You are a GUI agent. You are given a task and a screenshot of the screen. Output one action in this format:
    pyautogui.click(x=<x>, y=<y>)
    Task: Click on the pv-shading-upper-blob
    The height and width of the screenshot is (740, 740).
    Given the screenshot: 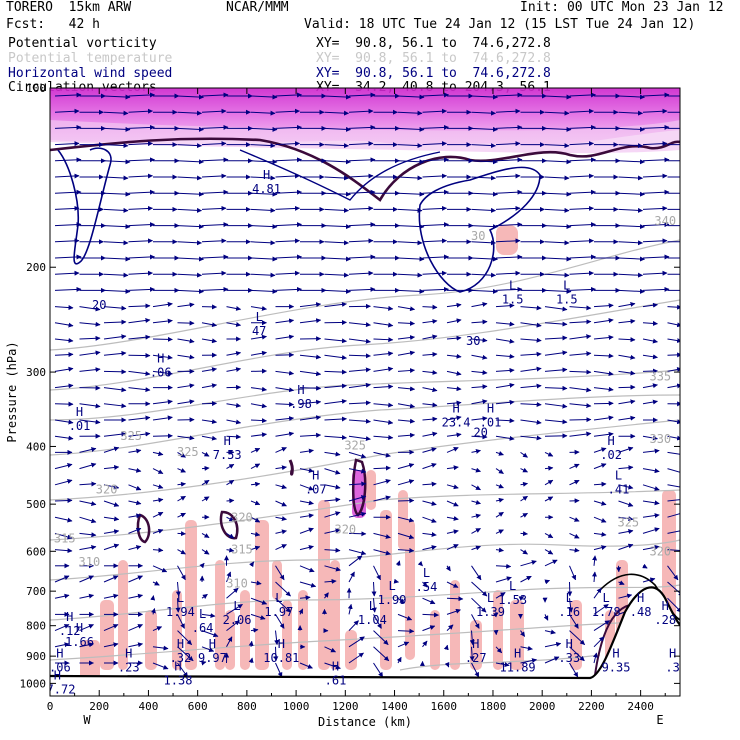 What is the action you would take?
    pyautogui.click(x=507, y=240)
    